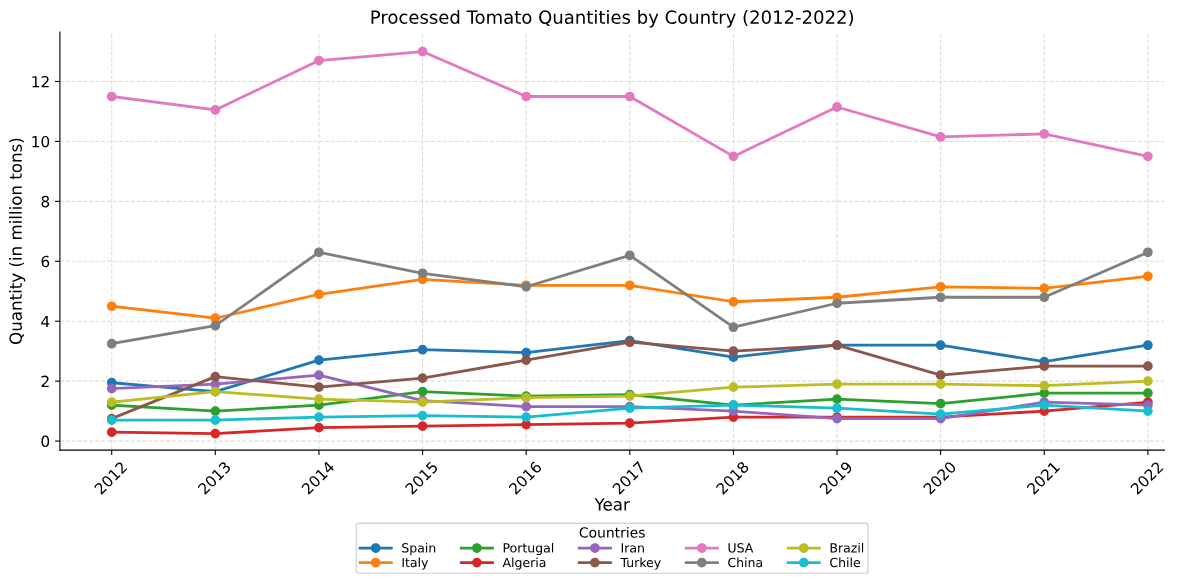 The width and height of the screenshot is (1198, 583). Describe the element at coordinates (40, 81) in the screenshot. I see `y-tick-label: 12` at that location.